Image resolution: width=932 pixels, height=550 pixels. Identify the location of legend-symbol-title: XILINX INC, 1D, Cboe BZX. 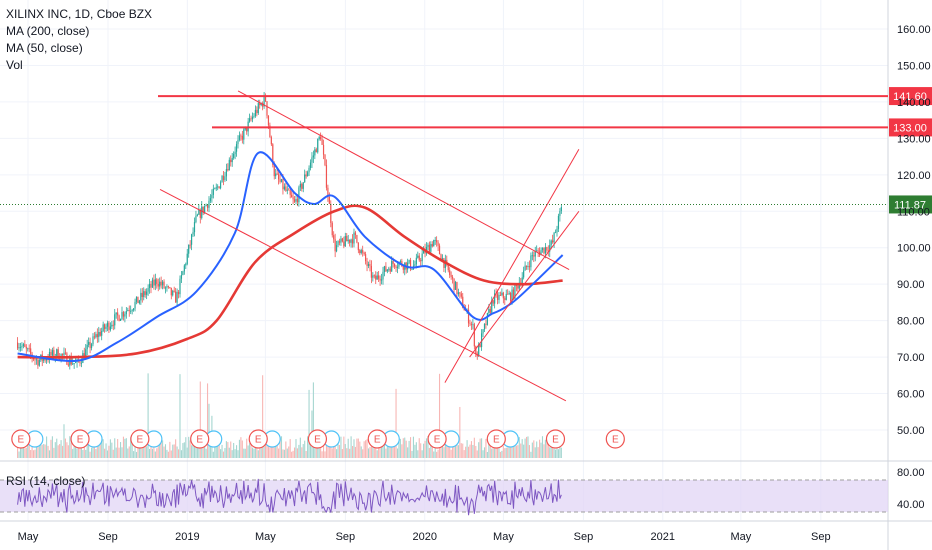
(79, 14).